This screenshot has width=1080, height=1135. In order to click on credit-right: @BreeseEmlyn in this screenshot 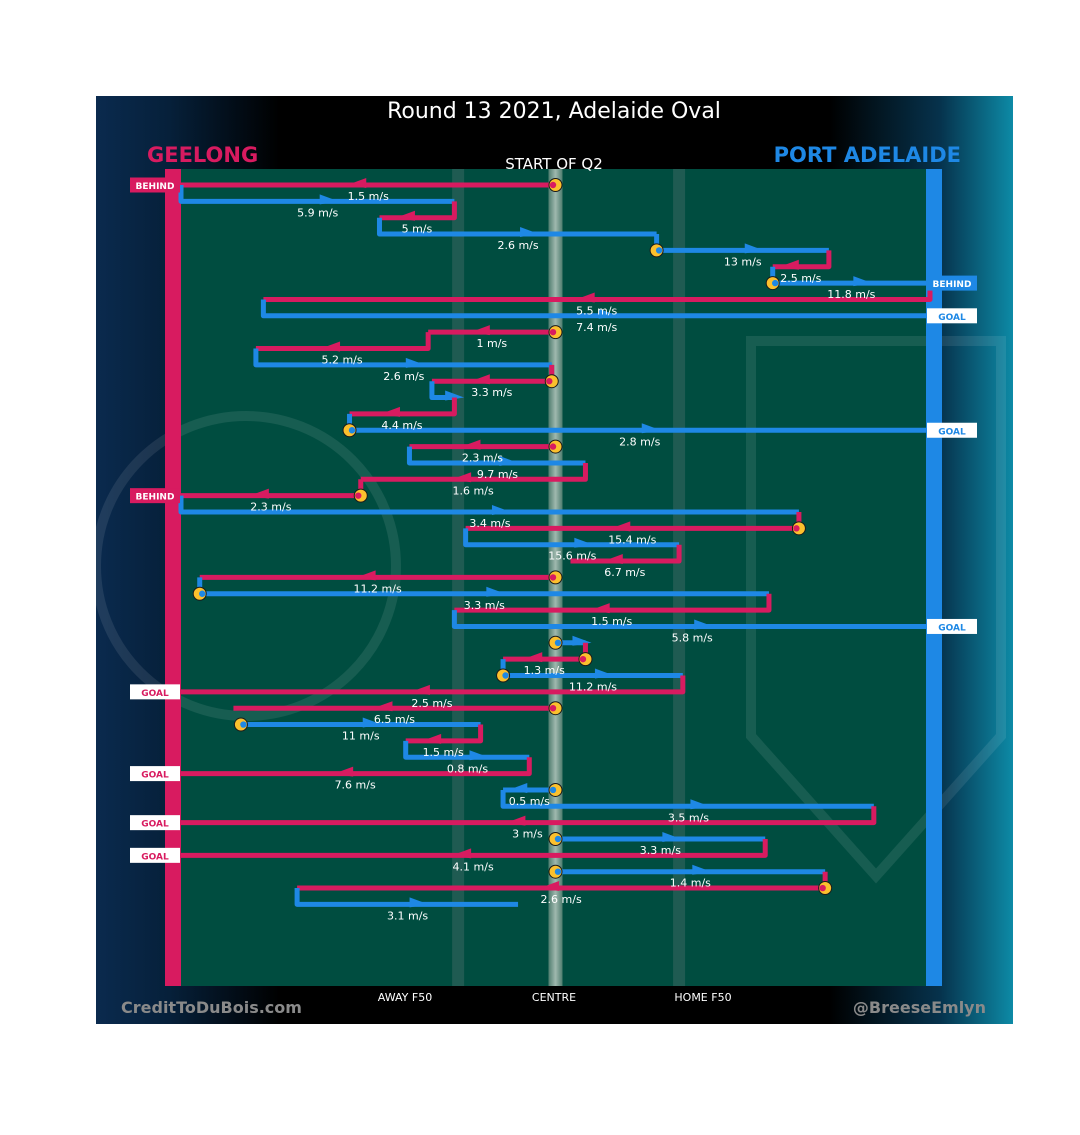, I will do `click(919, 1007)`.